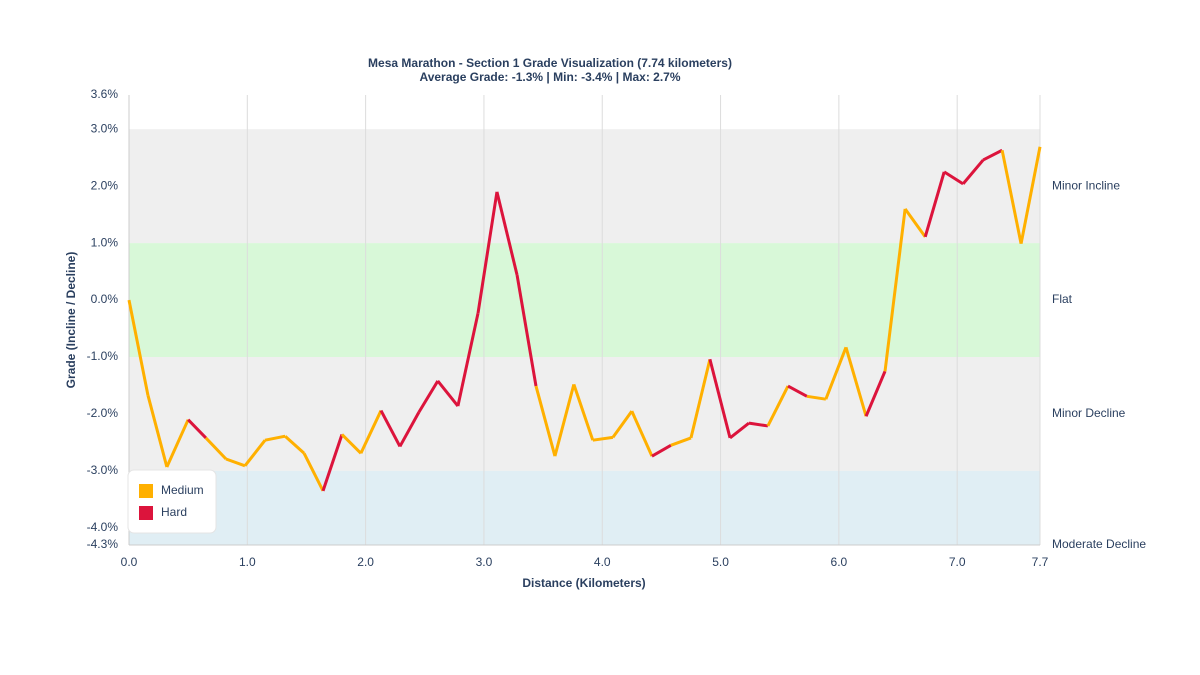 Image resolution: width=1200 pixels, height=675 pixels. I want to click on y-tick-label: 3.6%, so click(105, 94).